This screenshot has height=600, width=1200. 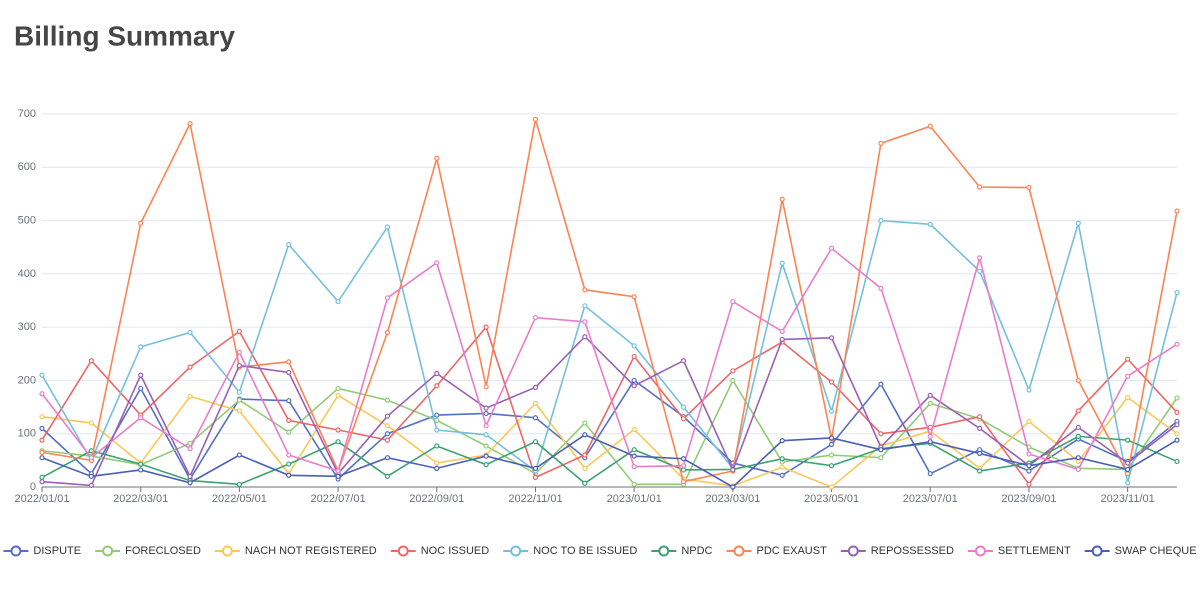 I want to click on legend-label: FORECLOSED, so click(x=163, y=551).